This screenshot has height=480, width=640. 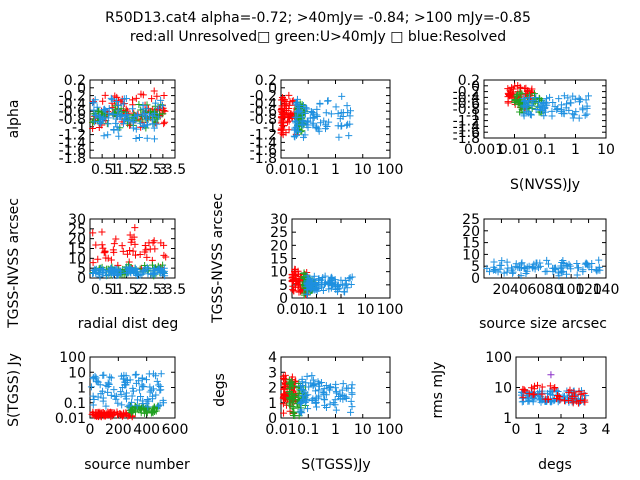 I want to click on y-tick-label: 25, so click(x=77, y=230).